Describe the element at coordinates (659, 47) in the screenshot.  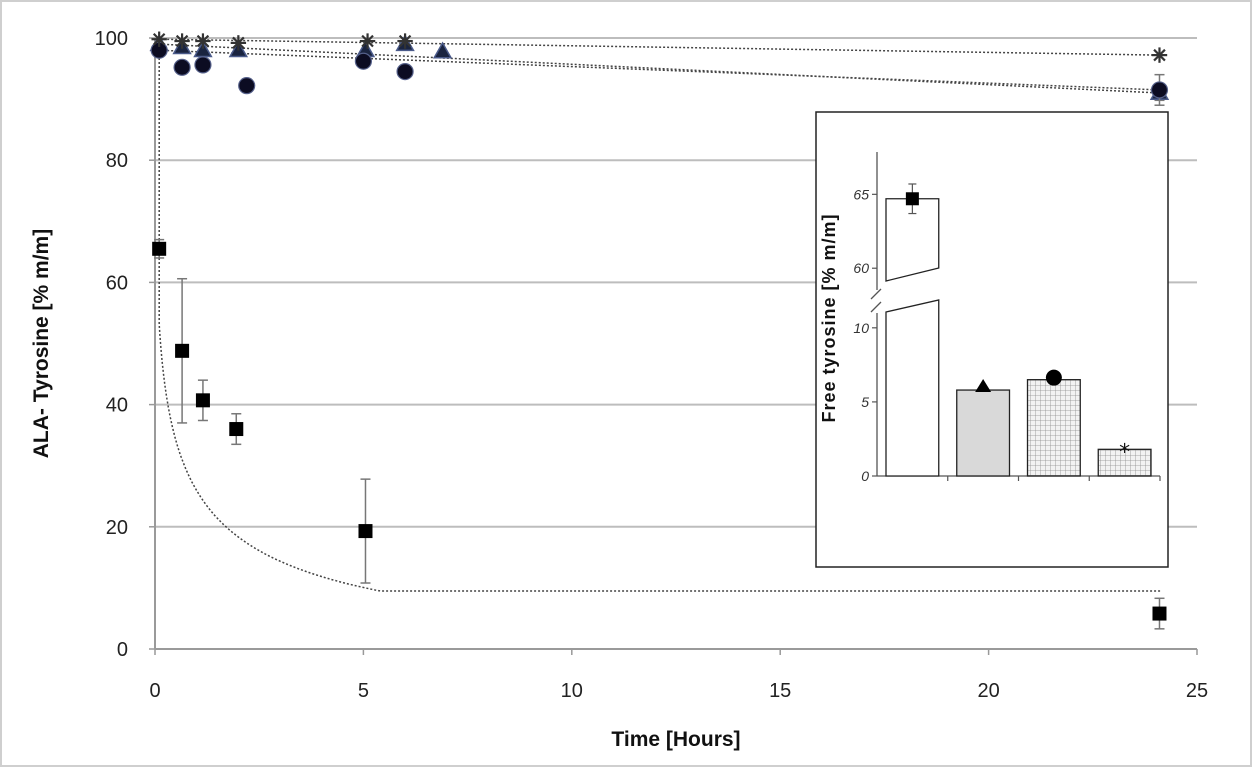
I see `trendline-star` at that location.